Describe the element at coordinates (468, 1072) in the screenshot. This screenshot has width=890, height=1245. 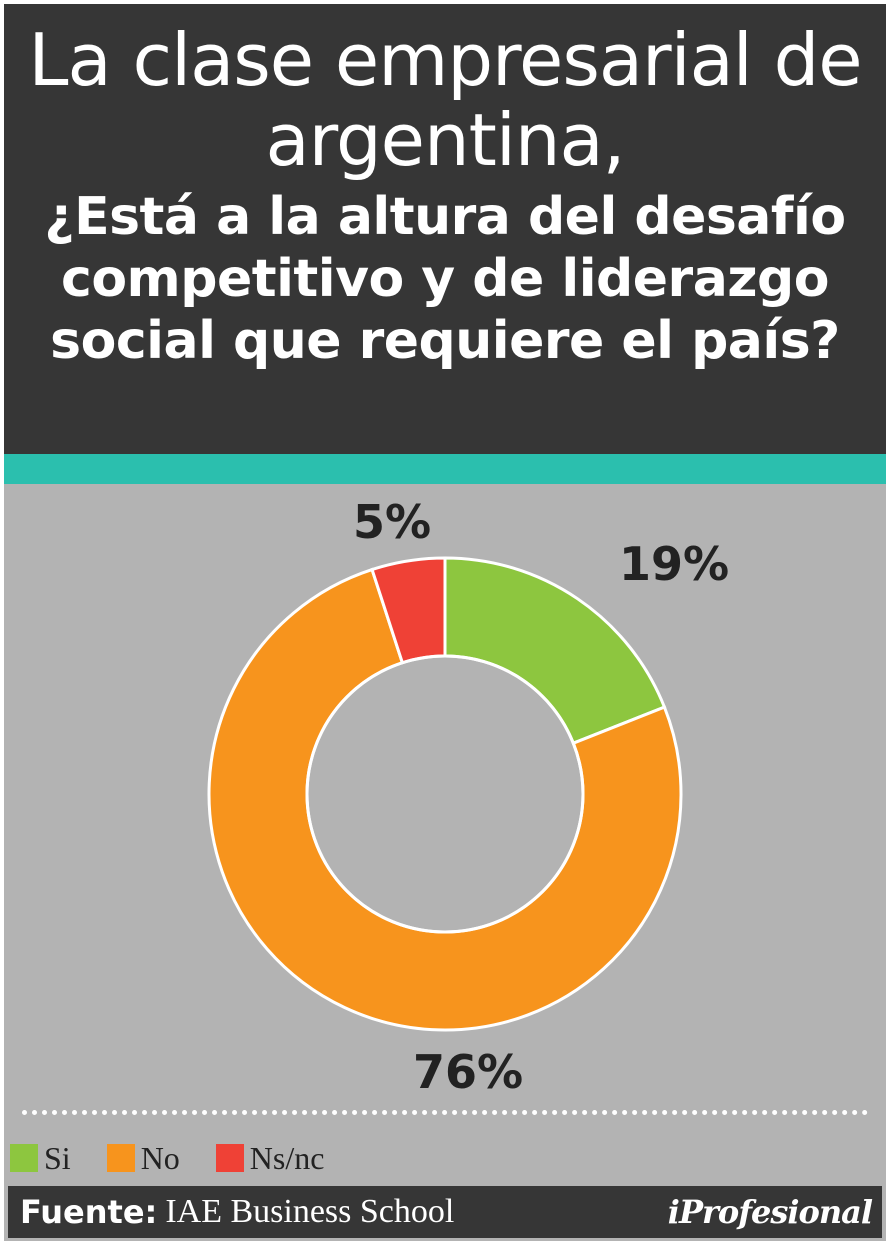
I see `data-label-no: 76%` at that location.